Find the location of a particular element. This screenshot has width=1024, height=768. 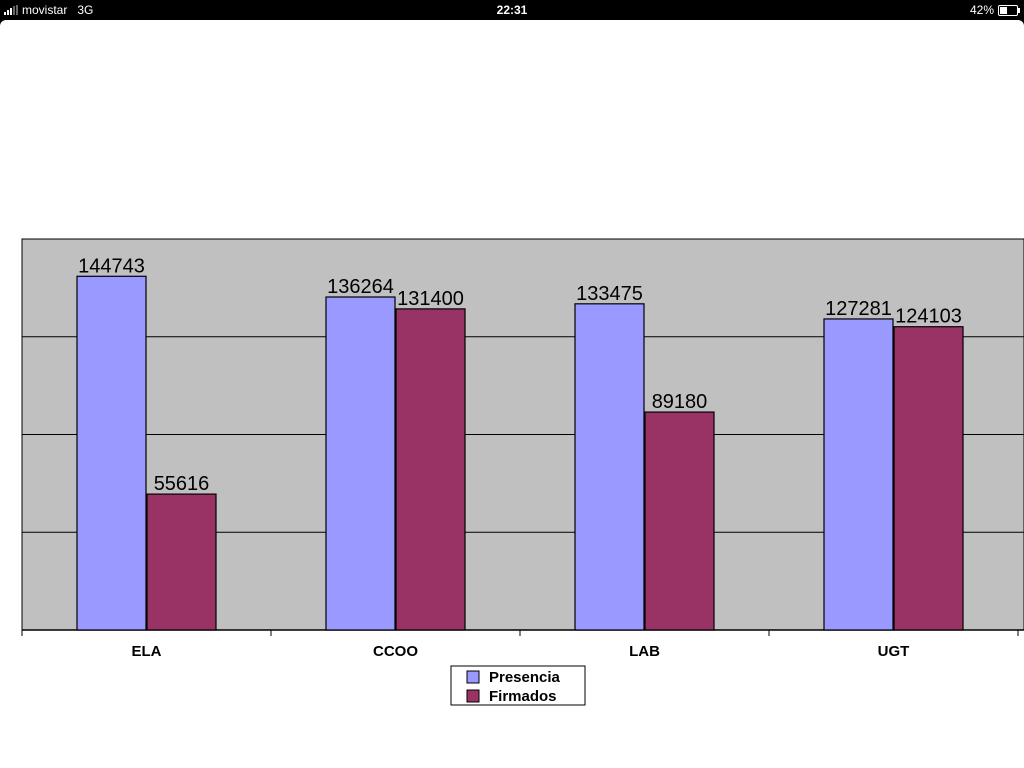

bar-presencia-lab is located at coordinates (609, 467).